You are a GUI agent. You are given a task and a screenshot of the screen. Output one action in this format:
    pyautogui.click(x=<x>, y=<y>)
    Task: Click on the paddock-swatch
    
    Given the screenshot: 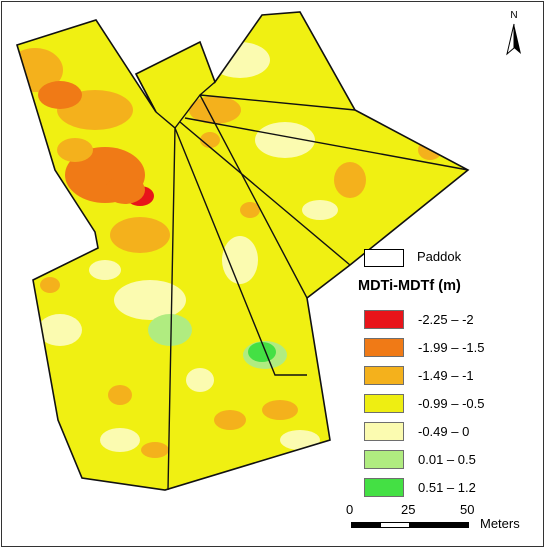 What is the action you would take?
    pyautogui.click(x=384, y=258)
    